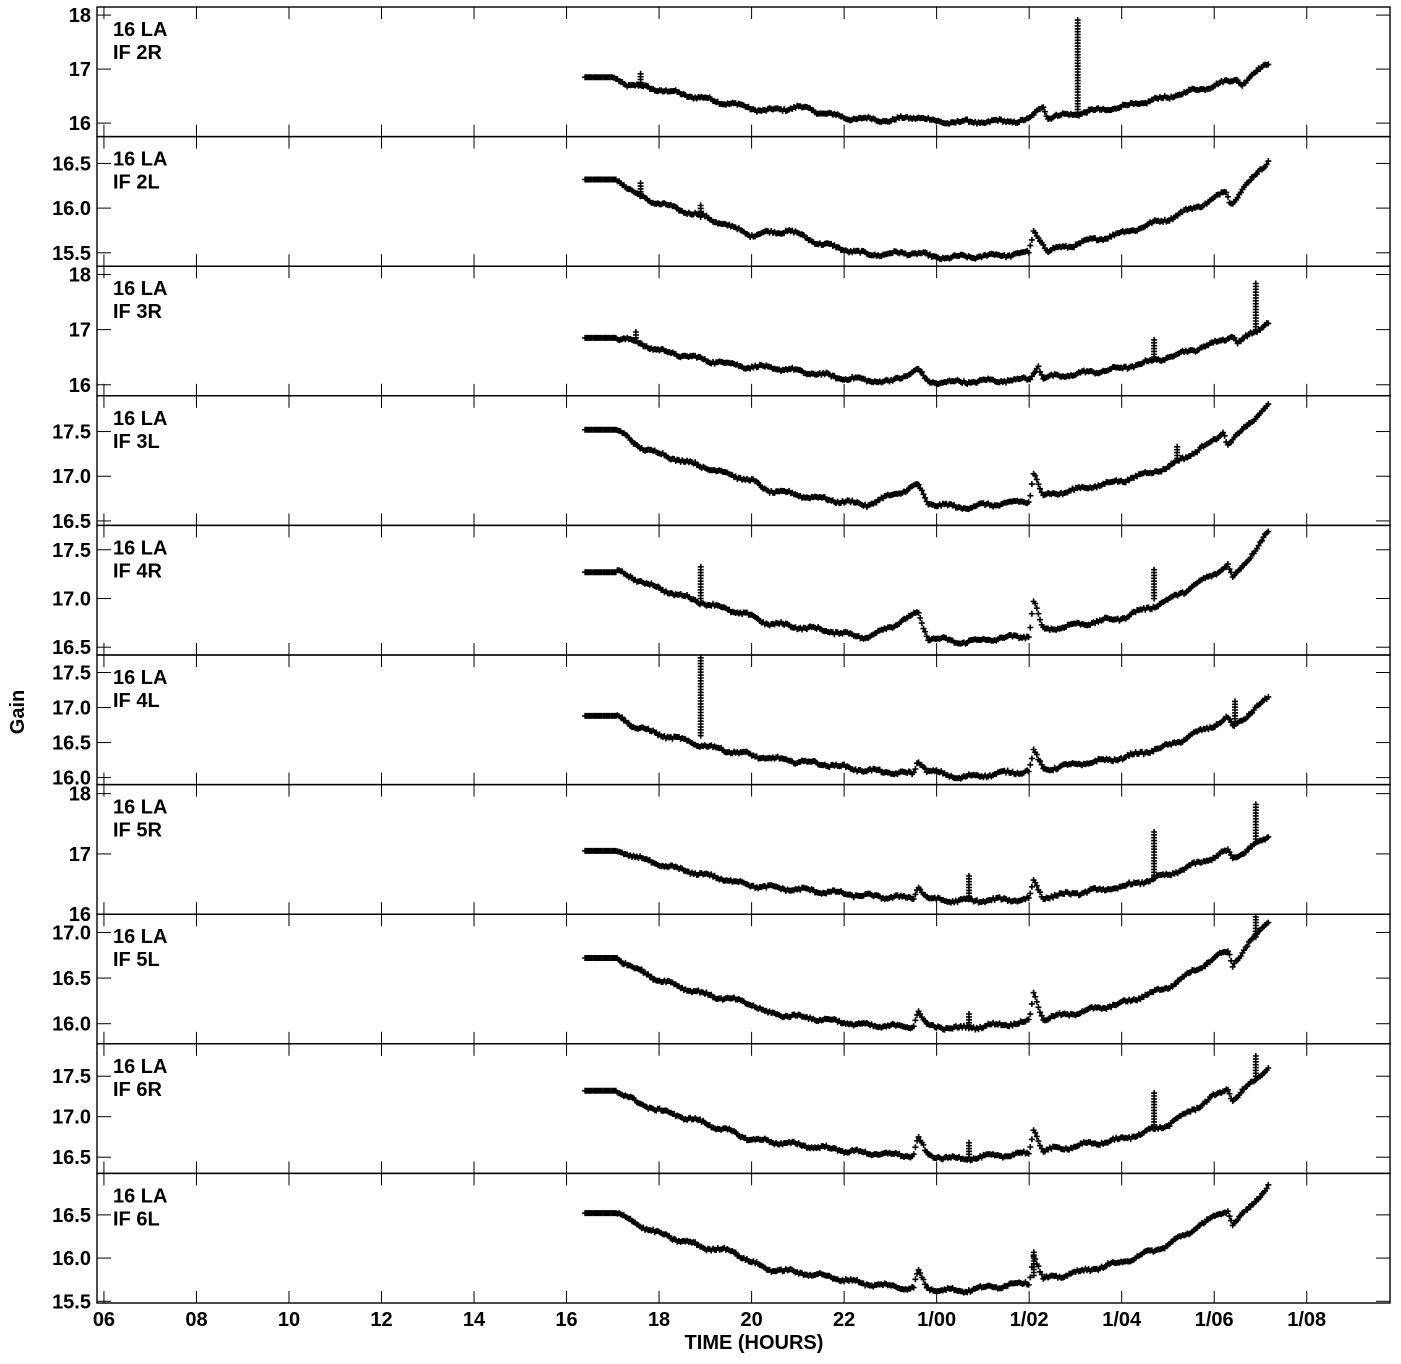  Describe the element at coordinates (137, 312) in the screenshot. I see `panel-channel-label: IF 3R` at that location.